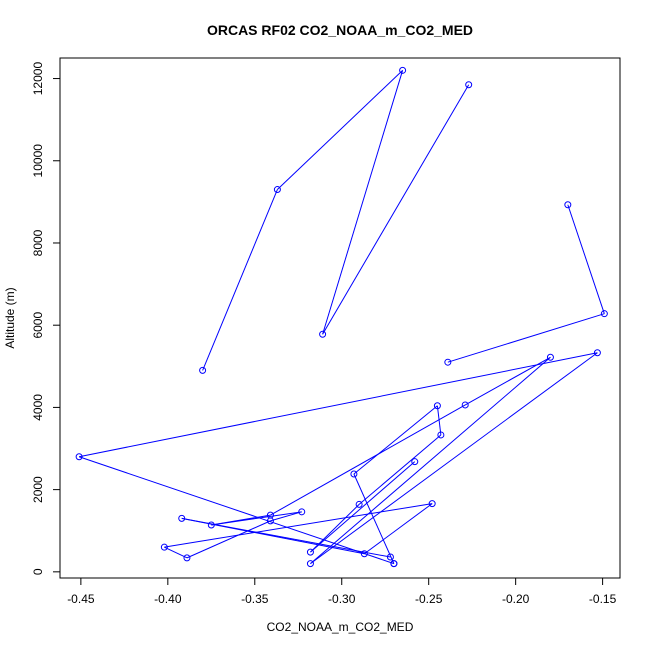 This screenshot has width=650, height=650. I want to click on x-tick-label: -0.45, so click(81, 599).